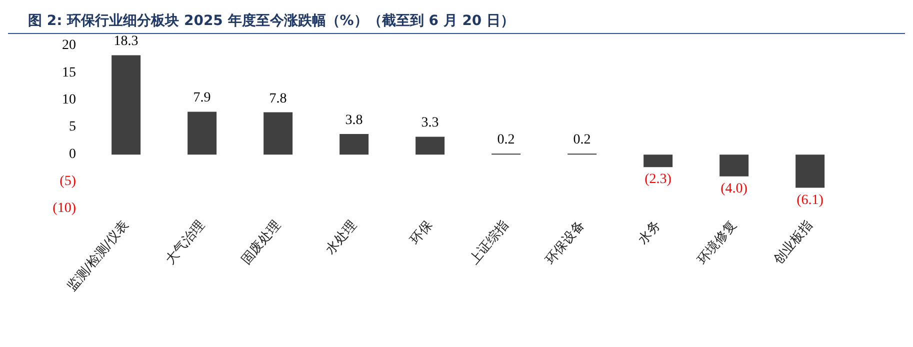 This screenshot has height=347, width=913. Describe the element at coordinates (69, 72) in the screenshot. I see `y-tick-label: 15` at that location.